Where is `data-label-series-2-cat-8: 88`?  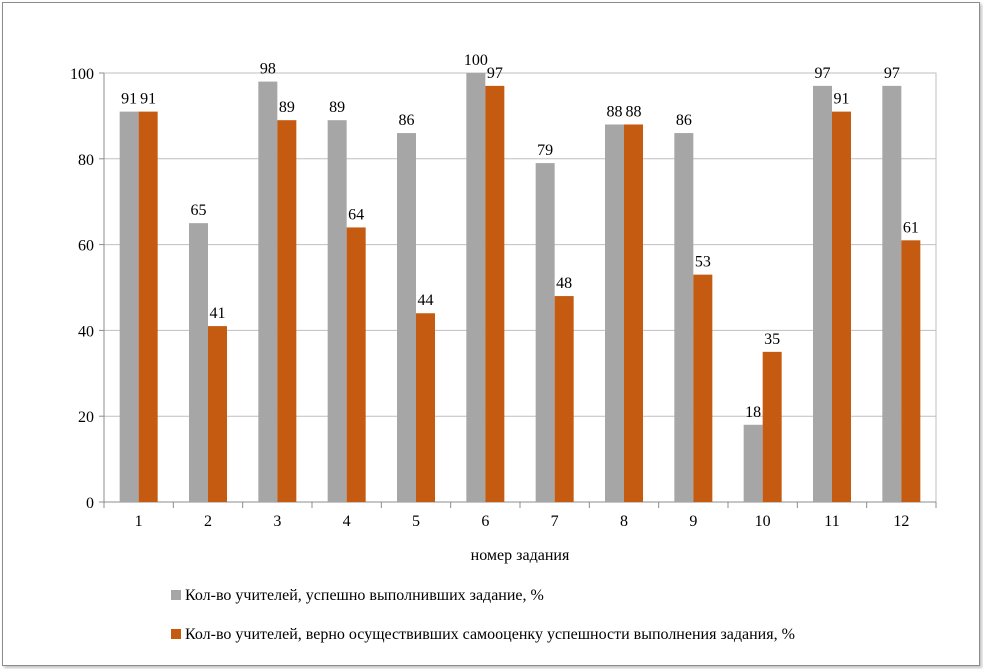 data-label-series-2-cat-8: 88 is located at coordinates (634, 111).